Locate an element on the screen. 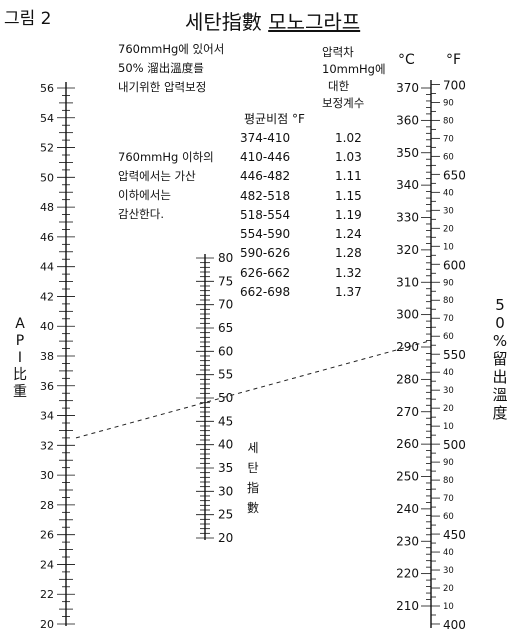  factor-cell: 1.19 is located at coordinates (348, 214).